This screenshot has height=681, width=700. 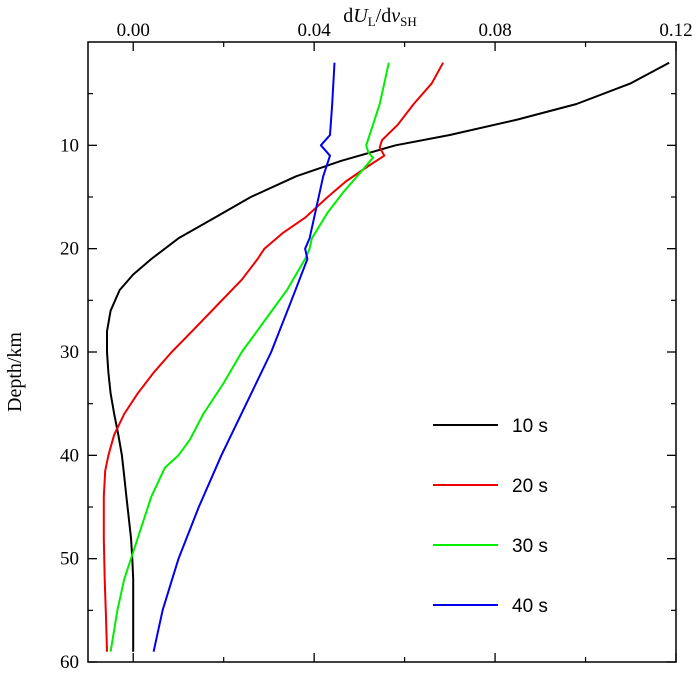 I want to click on y-tick-label: 60, so click(x=69, y=662).